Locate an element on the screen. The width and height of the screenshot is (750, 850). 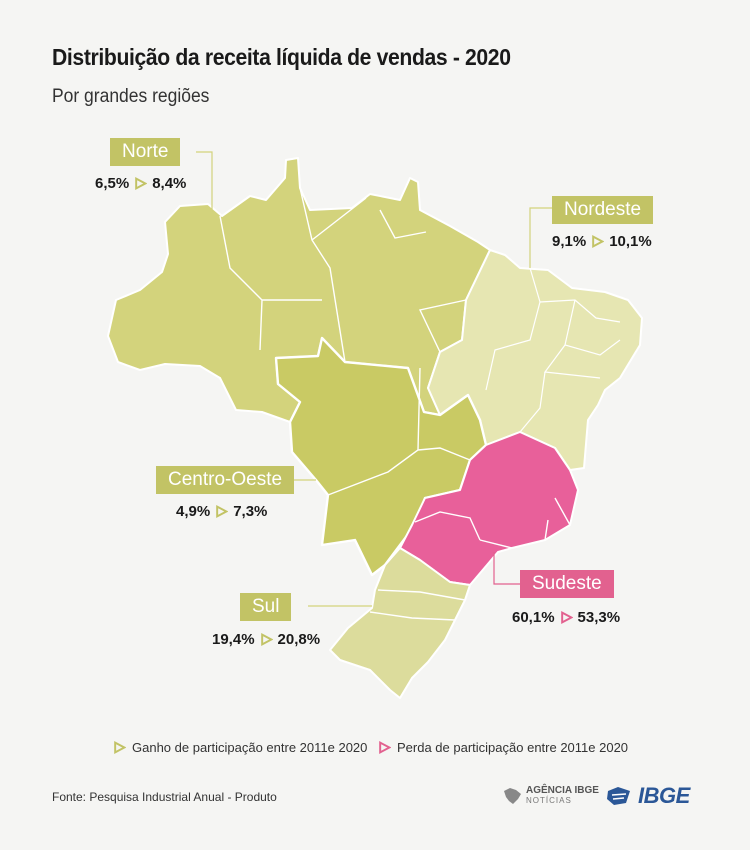
centro-oeste-state-lines is located at coordinates (399, 431).